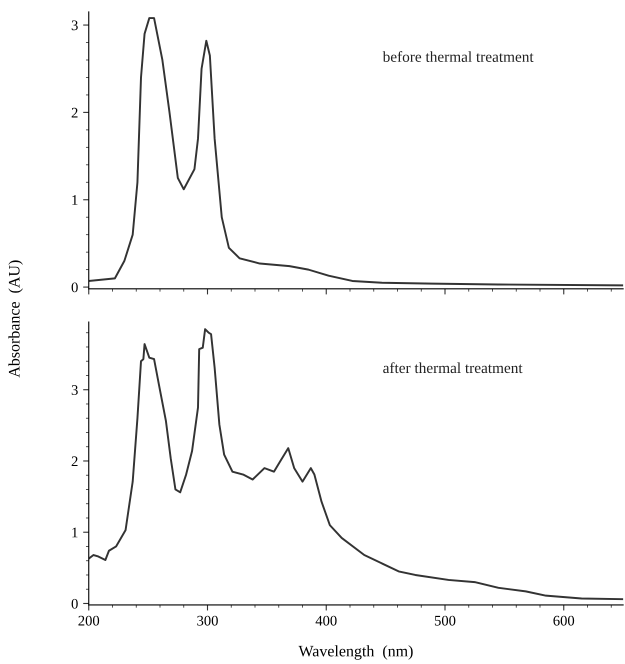 The width and height of the screenshot is (625, 664). Describe the element at coordinates (89, 621) in the screenshot. I see `x-tick-label: 200` at that location.